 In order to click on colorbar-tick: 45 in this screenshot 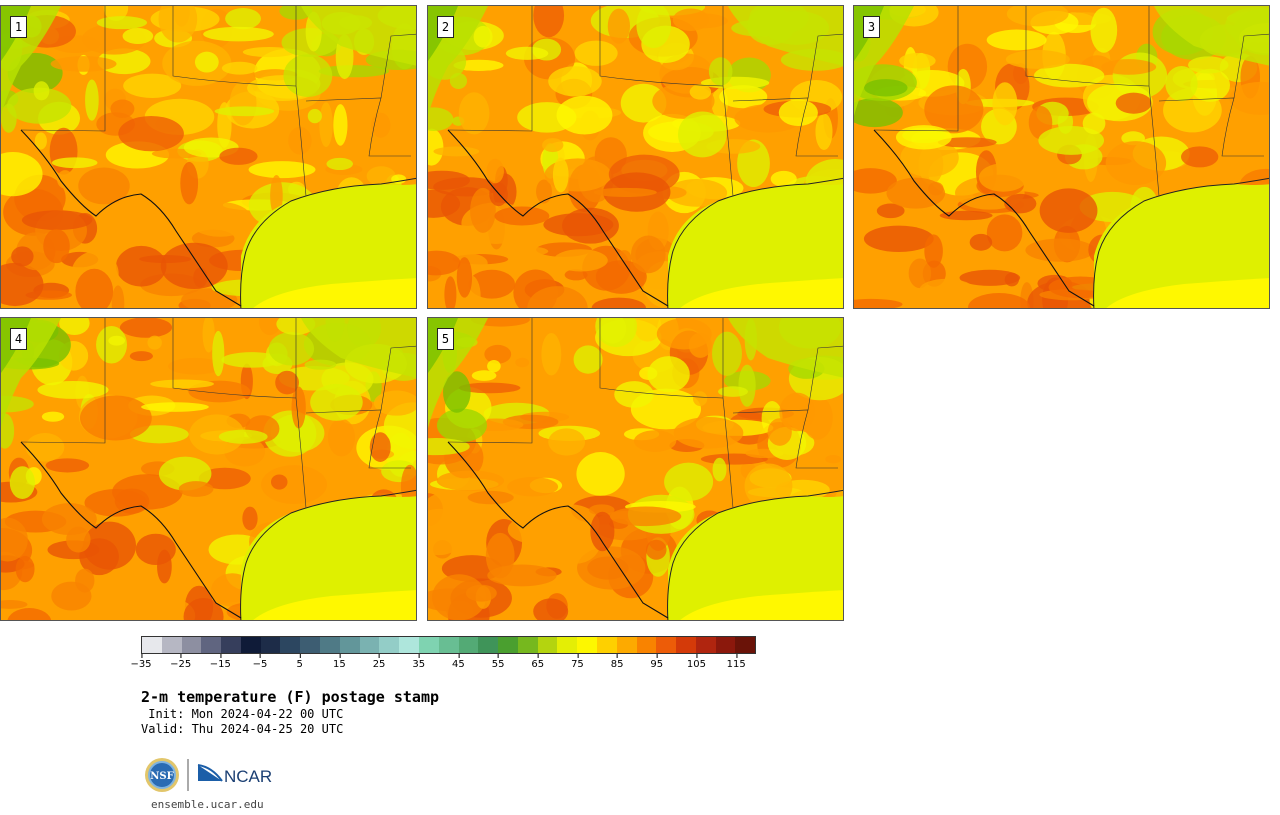, I will do `click(458, 662)`.